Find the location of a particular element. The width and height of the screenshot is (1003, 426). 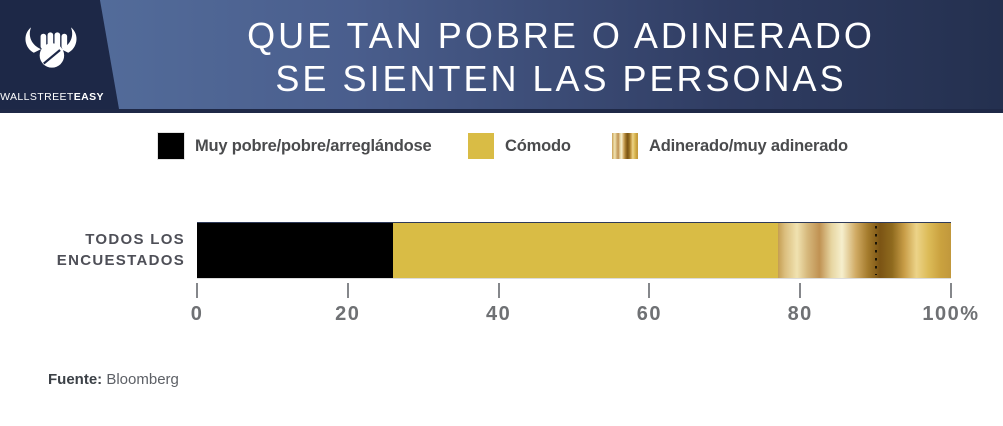

bar-segment-adinerado is located at coordinates (864, 250).